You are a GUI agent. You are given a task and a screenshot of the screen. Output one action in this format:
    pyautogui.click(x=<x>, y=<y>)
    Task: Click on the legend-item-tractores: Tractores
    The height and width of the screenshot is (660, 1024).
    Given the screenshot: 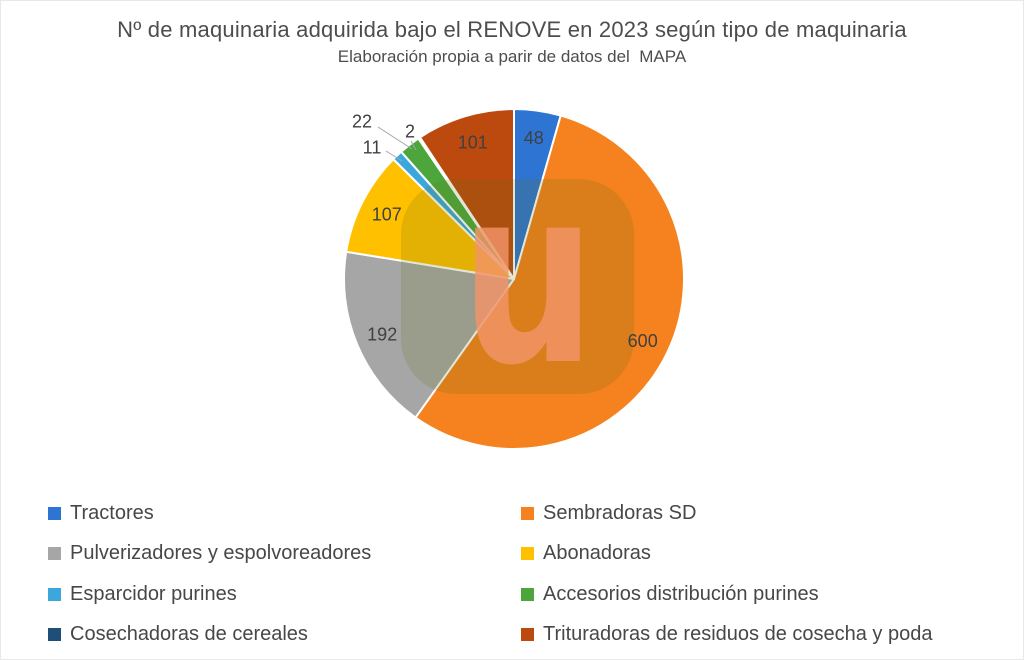 What is the action you would take?
    pyautogui.click(x=209, y=513)
    